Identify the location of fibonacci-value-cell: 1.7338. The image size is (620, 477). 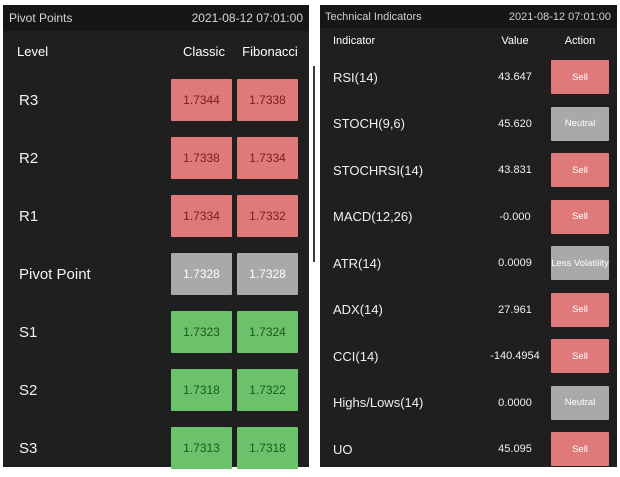
(267, 100).